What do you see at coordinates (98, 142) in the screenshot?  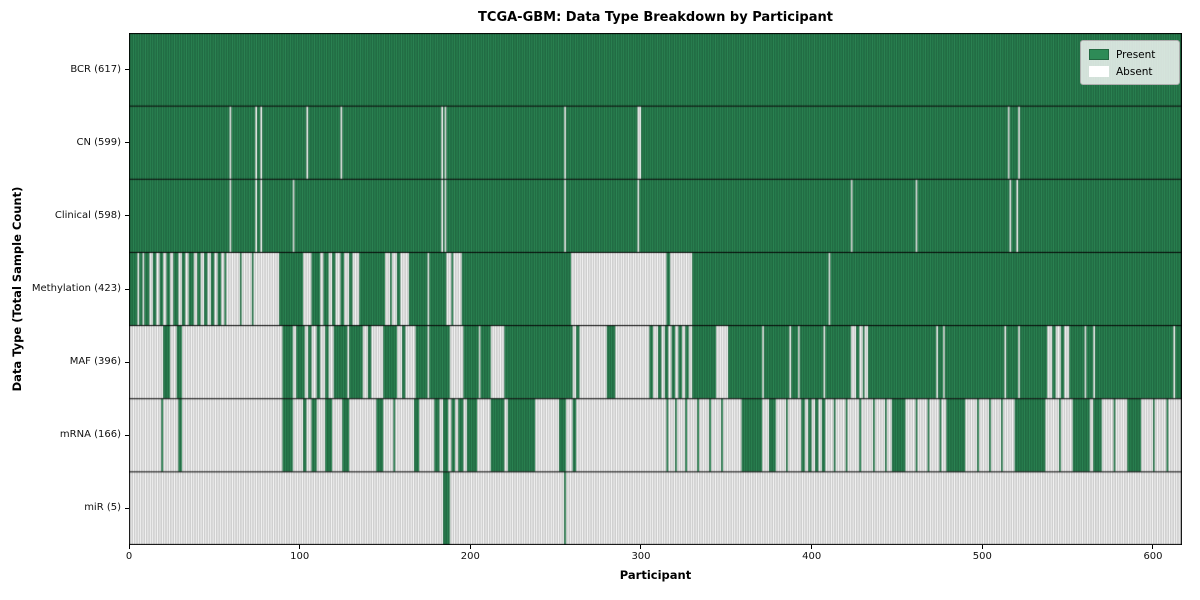 I see `y-tick-label: CN (599)` at bounding box center [98, 142].